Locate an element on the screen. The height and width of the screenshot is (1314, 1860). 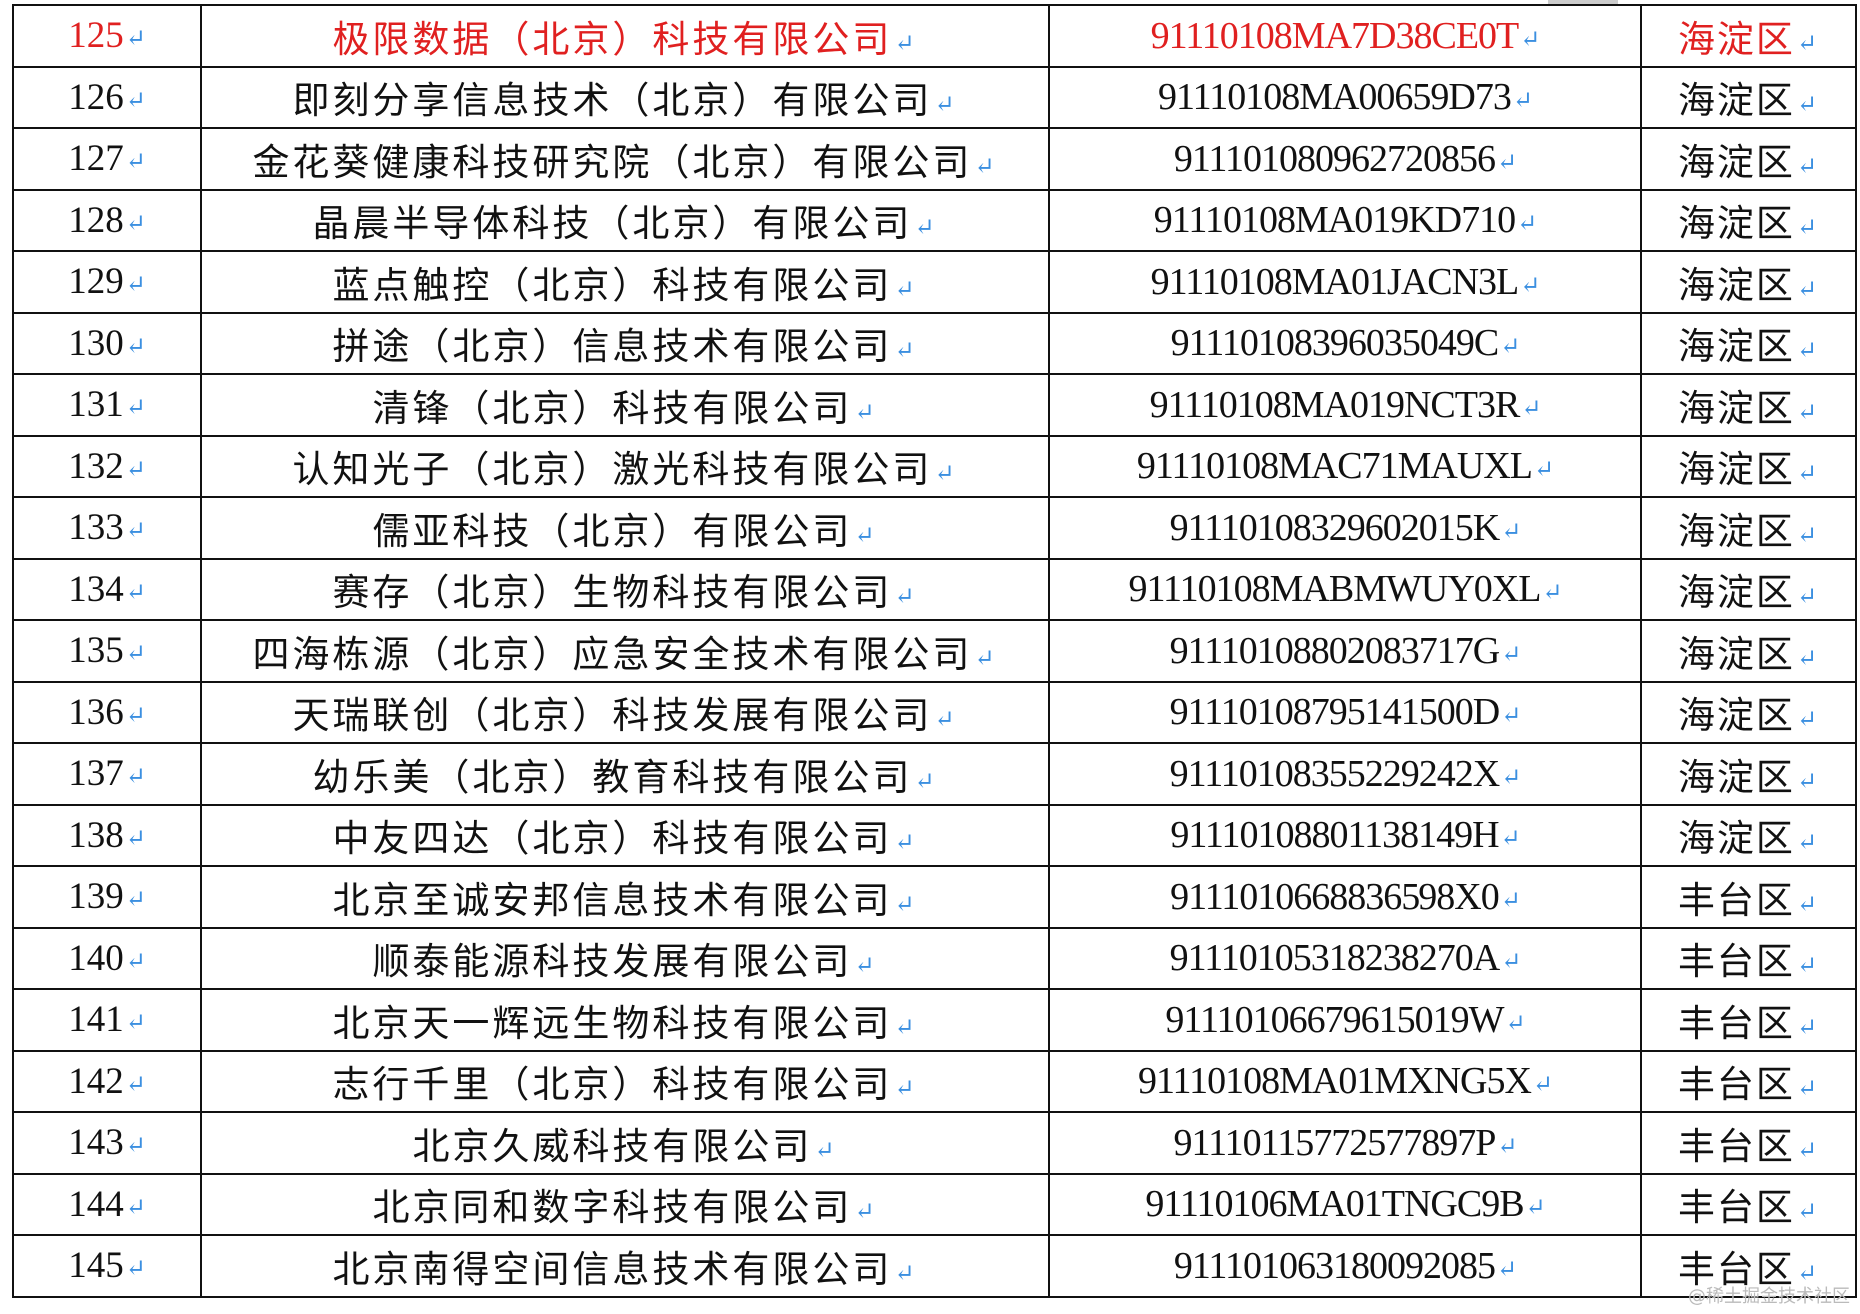
row-number-cell: 127↵ is located at coordinates (107, 159).